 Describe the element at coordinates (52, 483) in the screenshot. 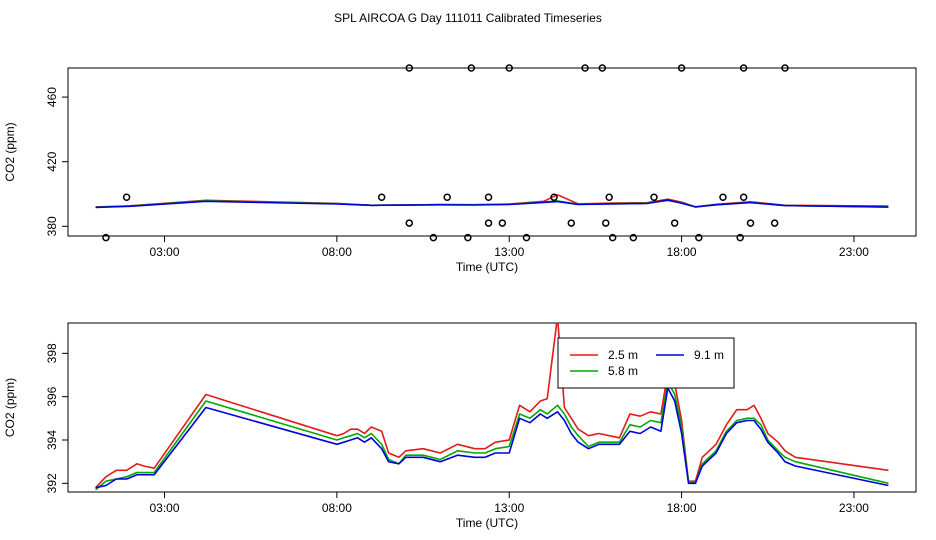

I see `y-tick-label: 392` at that location.